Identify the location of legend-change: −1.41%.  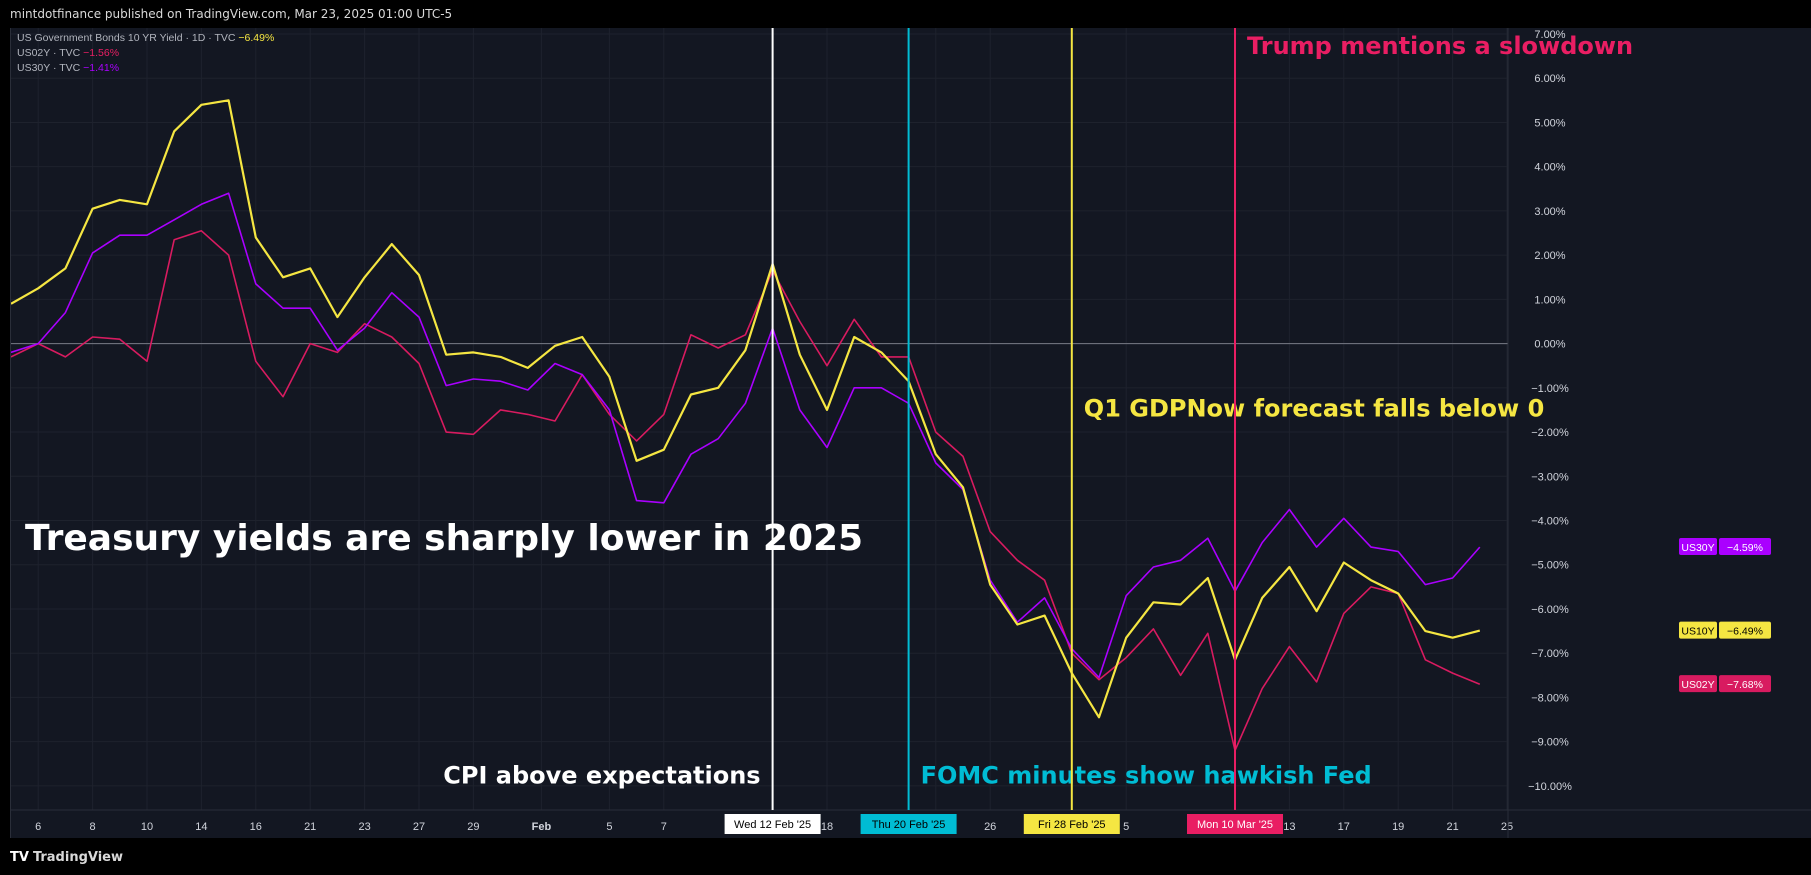
(101, 68).